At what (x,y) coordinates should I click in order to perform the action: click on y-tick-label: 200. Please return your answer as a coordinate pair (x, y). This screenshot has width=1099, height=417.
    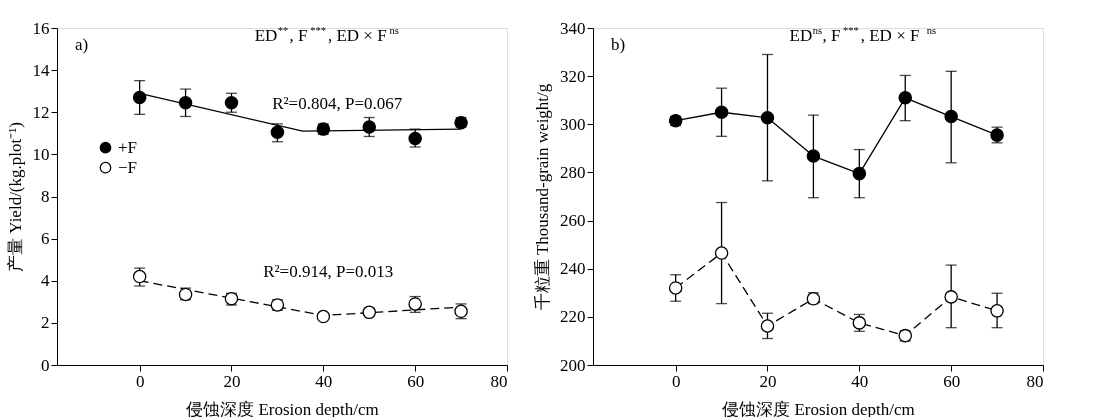
    Looking at the image, I should click on (573, 365).